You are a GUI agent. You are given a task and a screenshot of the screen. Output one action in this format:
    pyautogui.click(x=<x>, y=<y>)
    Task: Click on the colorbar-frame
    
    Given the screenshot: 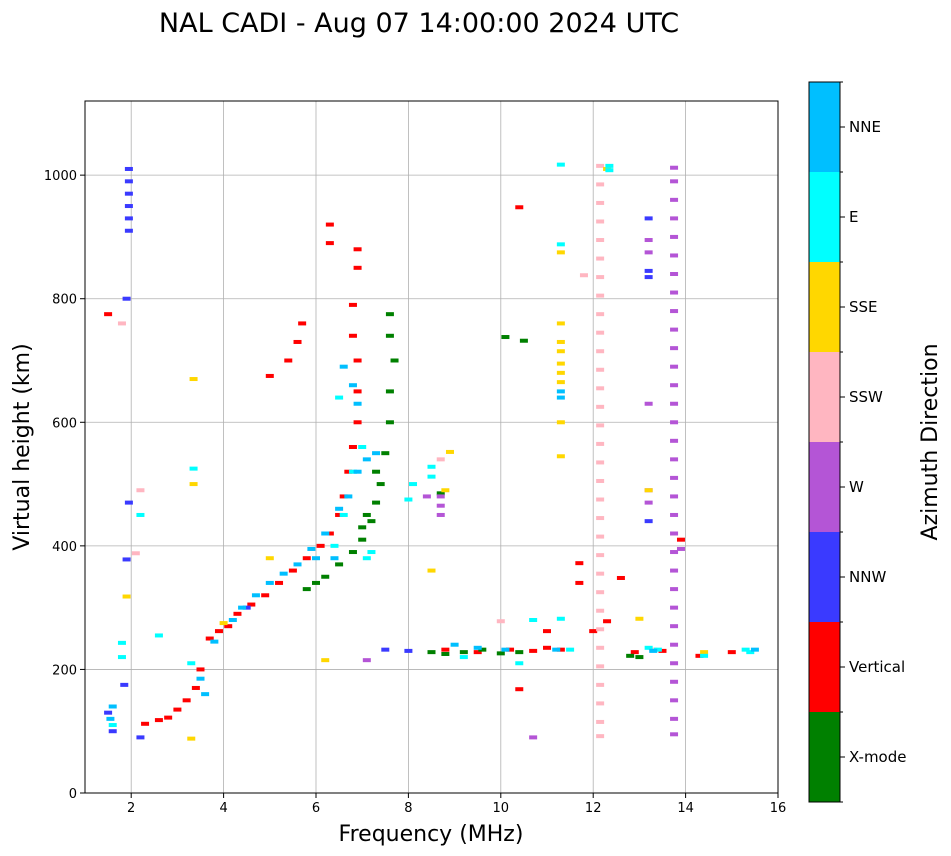 What is the action you would take?
    pyautogui.click(x=824, y=442)
    